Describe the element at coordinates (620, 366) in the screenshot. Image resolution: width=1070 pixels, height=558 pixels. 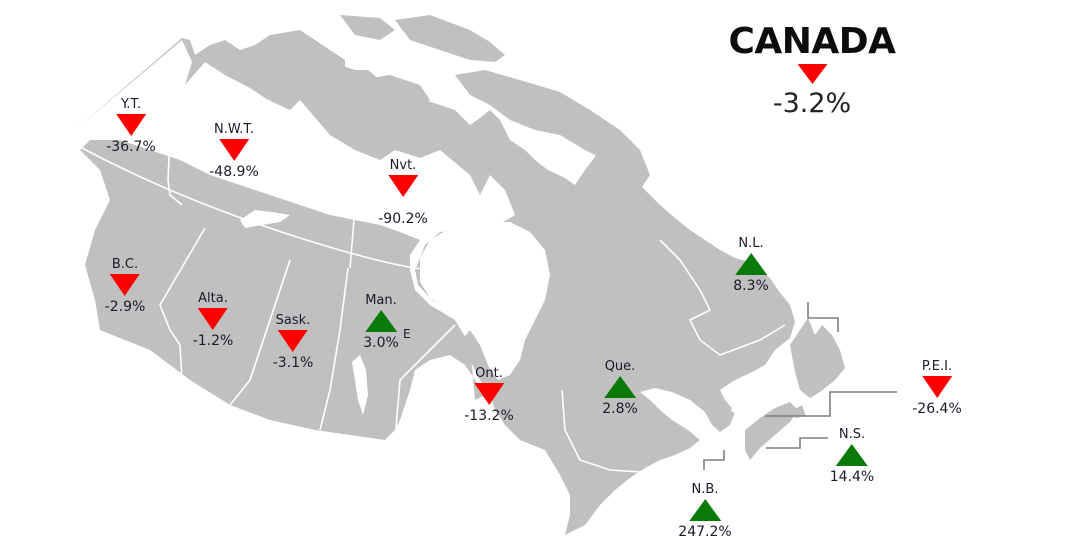
I see `region-name: Que.` at that location.